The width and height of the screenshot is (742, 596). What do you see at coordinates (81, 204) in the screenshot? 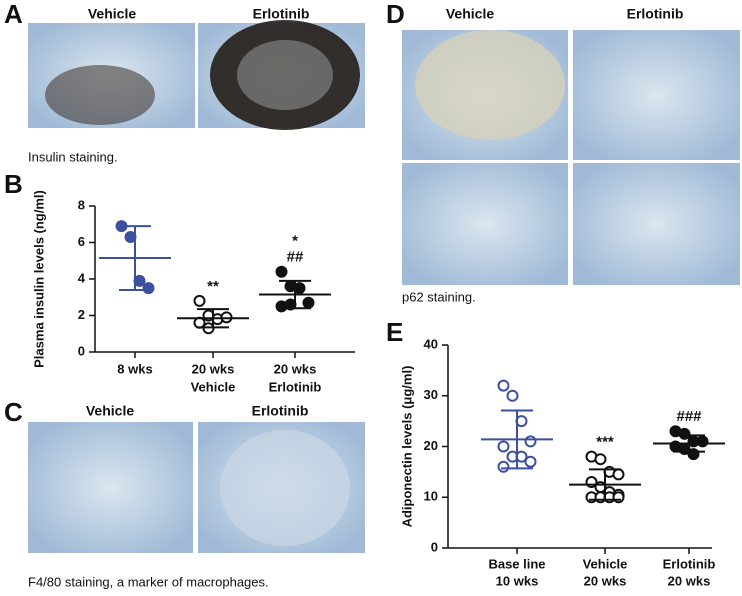
I see `y-tick-label: 8` at bounding box center [81, 204].